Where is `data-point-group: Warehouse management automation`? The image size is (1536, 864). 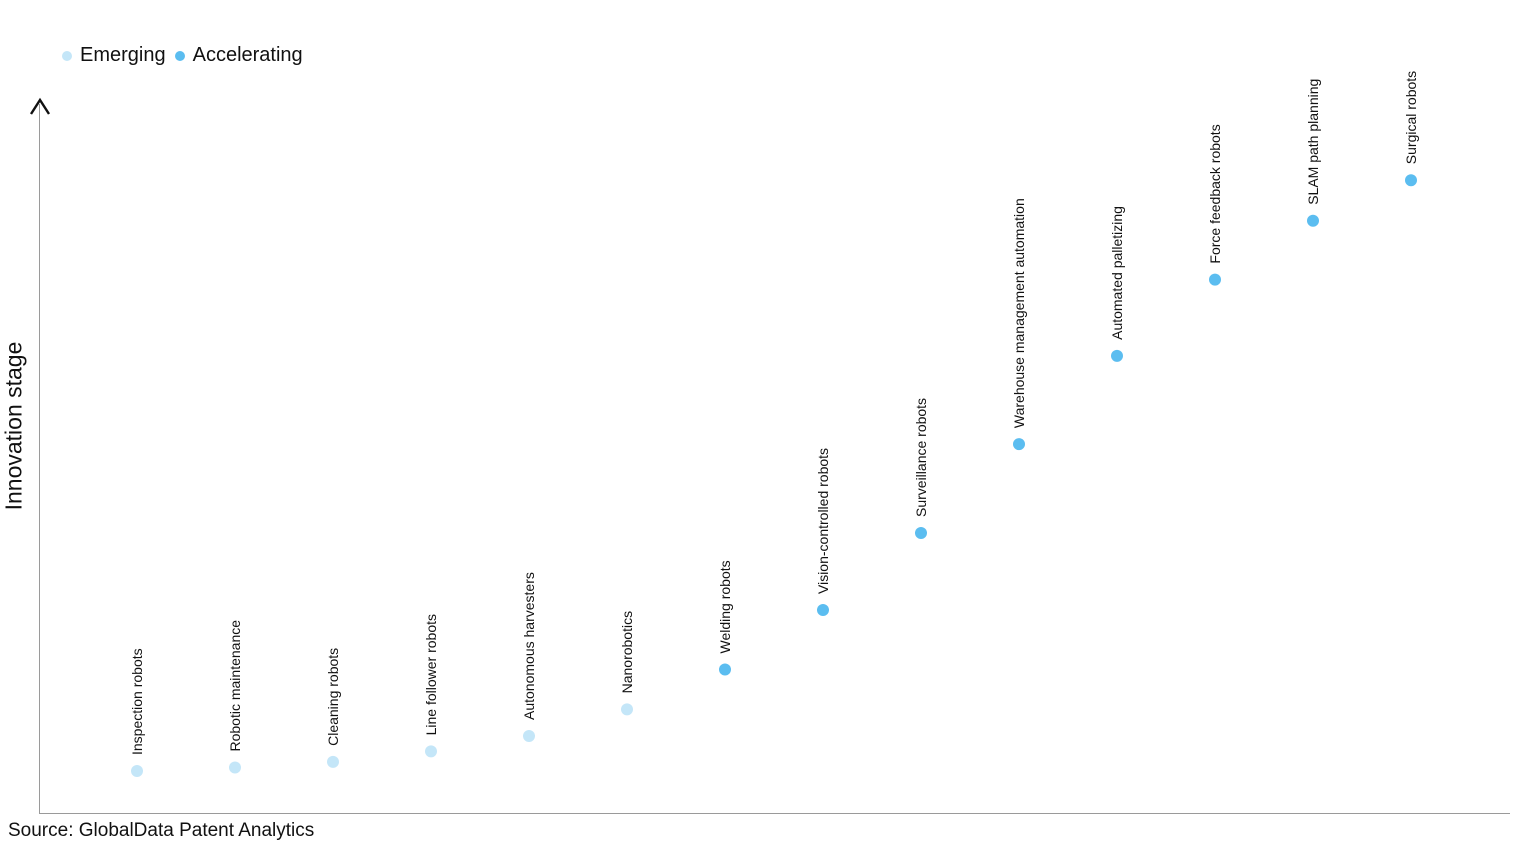 data-point-group: Warehouse management automation is located at coordinates (1019, 324).